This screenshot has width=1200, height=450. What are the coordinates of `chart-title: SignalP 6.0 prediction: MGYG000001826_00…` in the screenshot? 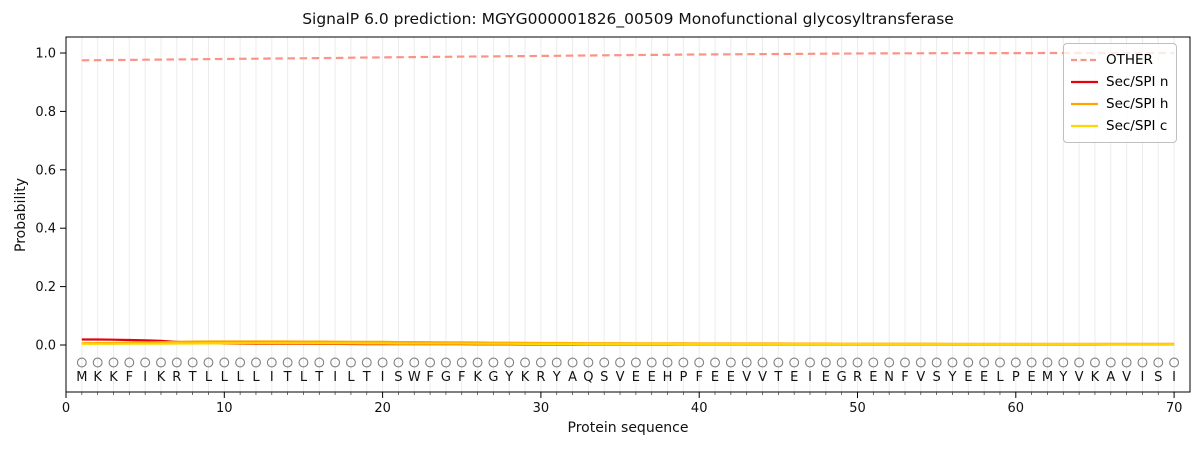 It's located at (628, 19).